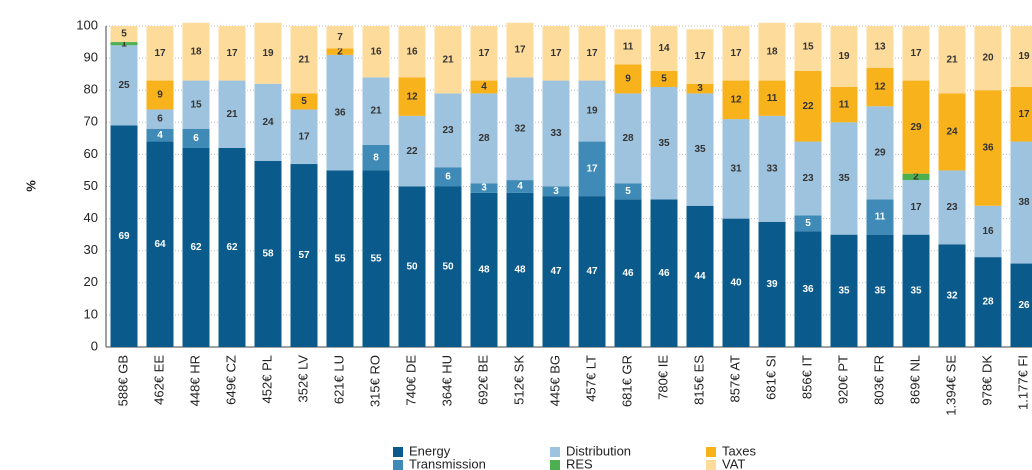 This screenshot has height=470, width=1032. I want to click on x-tick-label: 869€ NL, so click(914, 379).